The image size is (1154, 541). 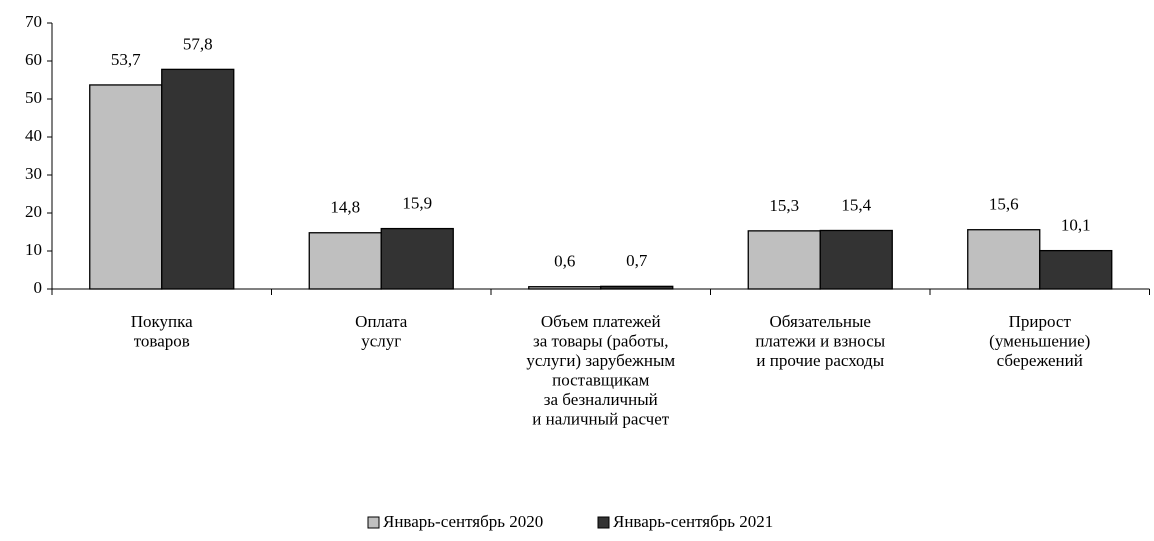 What do you see at coordinates (126, 59) in the screenshot?
I see `value-label: 53,7` at bounding box center [126, 59].